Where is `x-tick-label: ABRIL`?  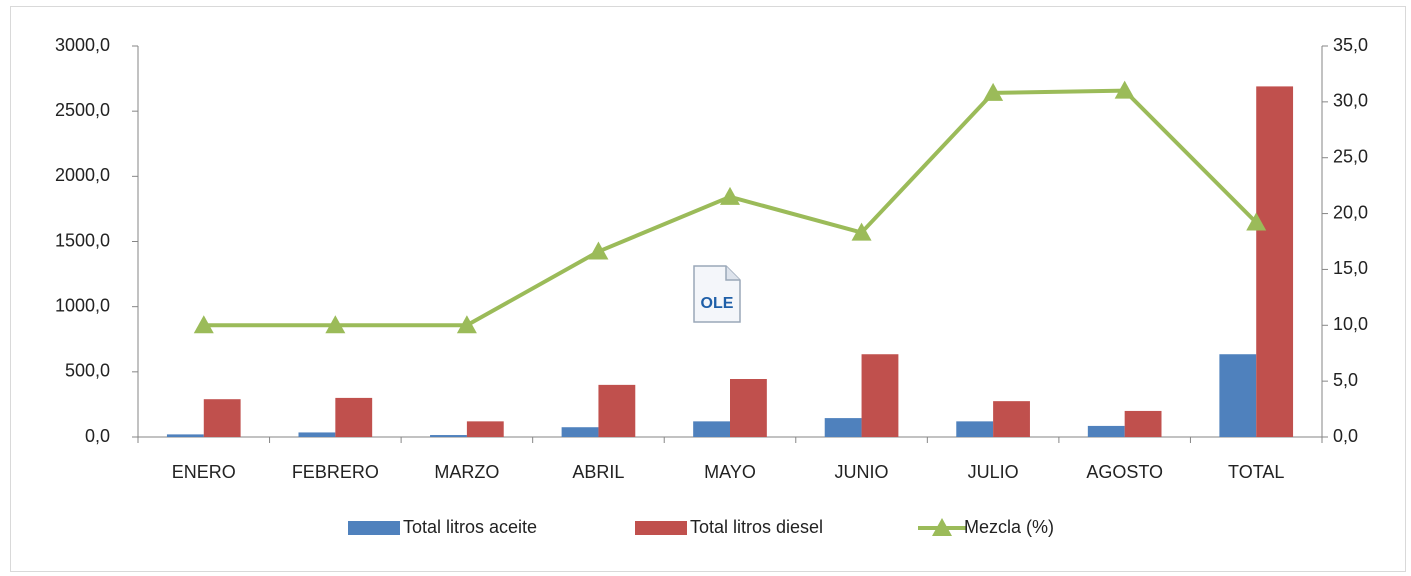
x-tick-label: ABRIL is located at coordinates (598, 472).